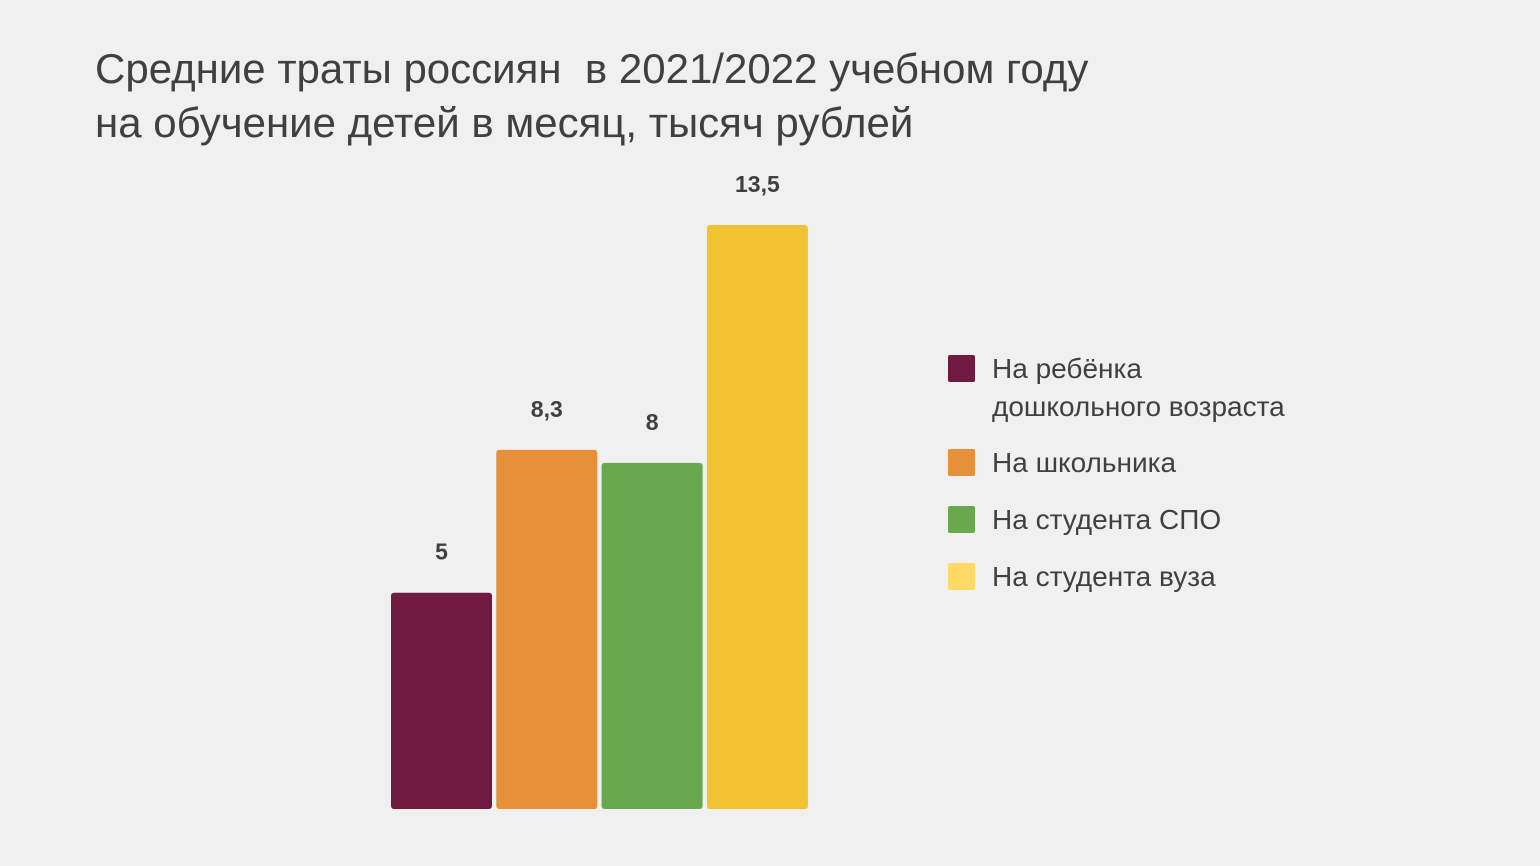 The width and height of the screenshot is (1540, 866). What do you see at coordinates (757, 184) in the screenshot?
I see `data-label-university-student: 13,5` at bounding box center [757, 184].